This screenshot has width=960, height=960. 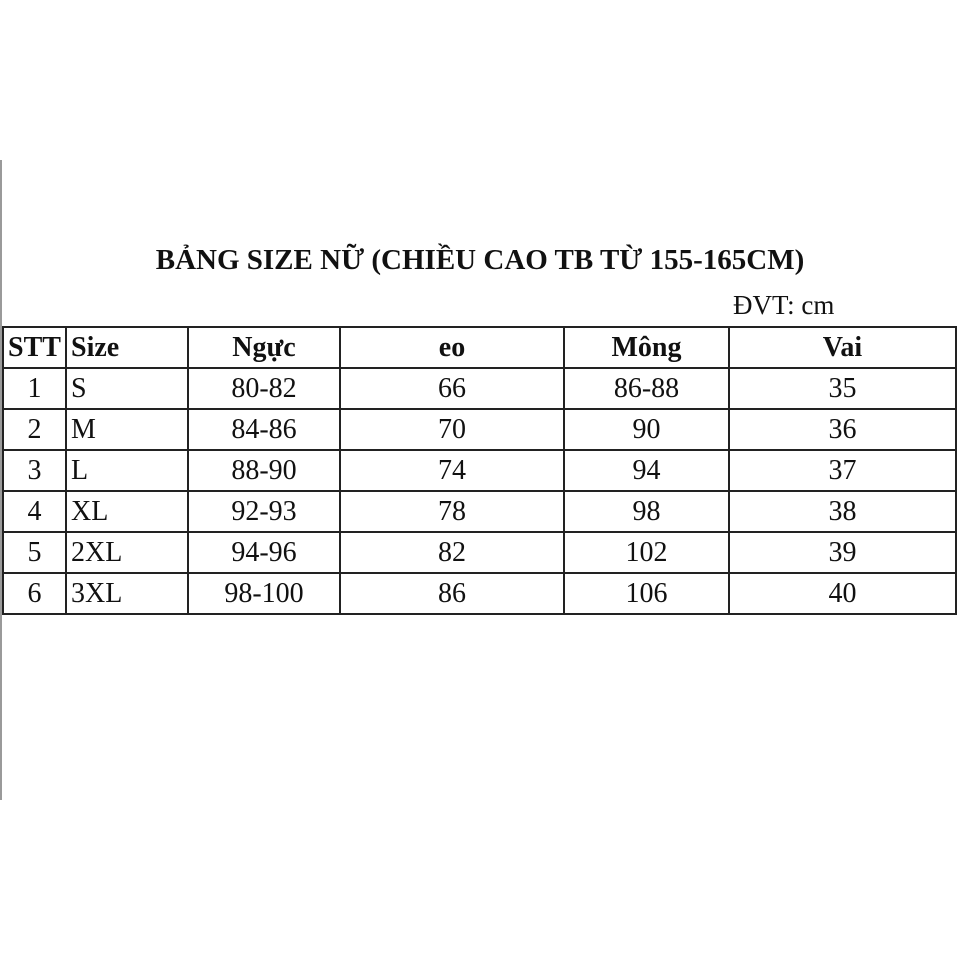 What do you see at coordinates (646, 388) in the screenshot?
I see `cell-mong: 86-88` at bounding box center [646, 388].